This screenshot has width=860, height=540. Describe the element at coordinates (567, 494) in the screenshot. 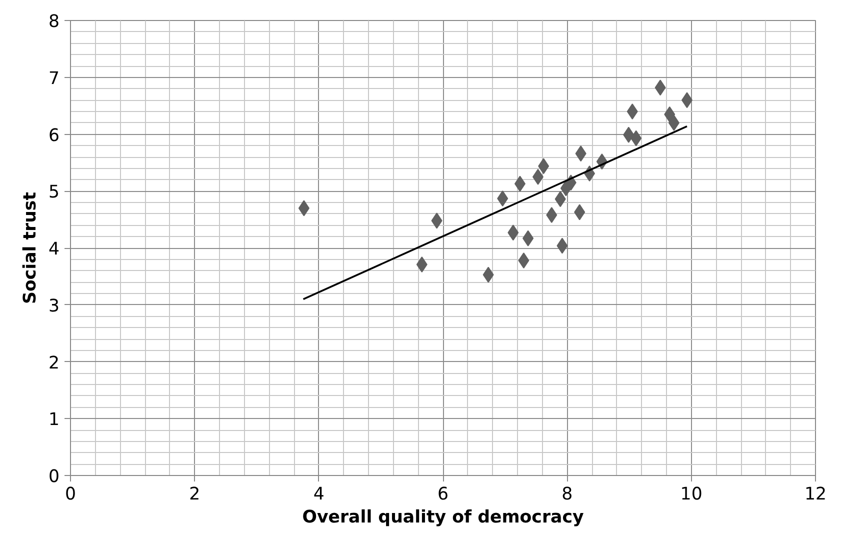

I see `x-tick-label: 8` at that location.